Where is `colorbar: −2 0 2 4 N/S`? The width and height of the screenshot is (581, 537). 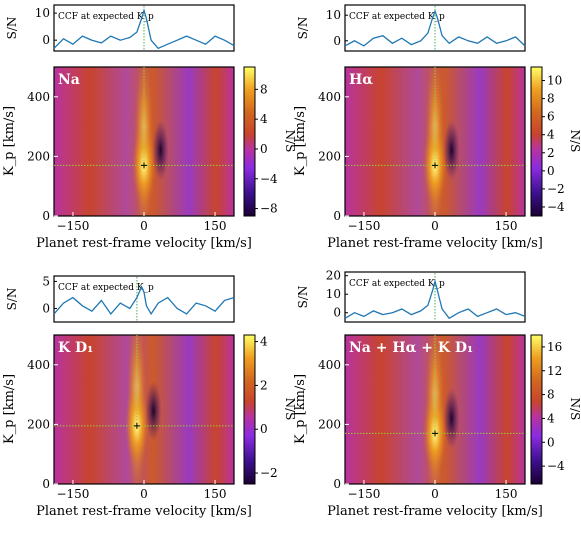
colorbar: −2 0 2 4 N/S is located at coordinates (270, 409).